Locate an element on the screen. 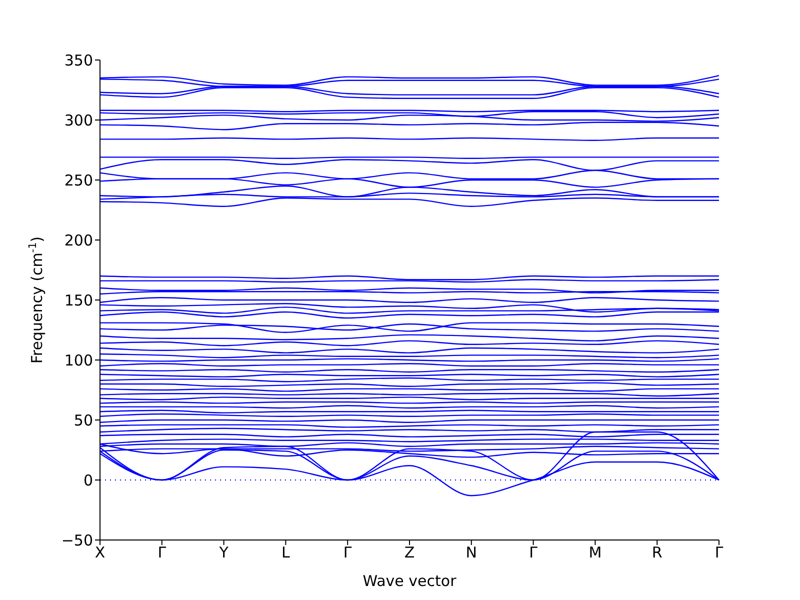  x-tick-label: M is located at coordinates (595, 553).